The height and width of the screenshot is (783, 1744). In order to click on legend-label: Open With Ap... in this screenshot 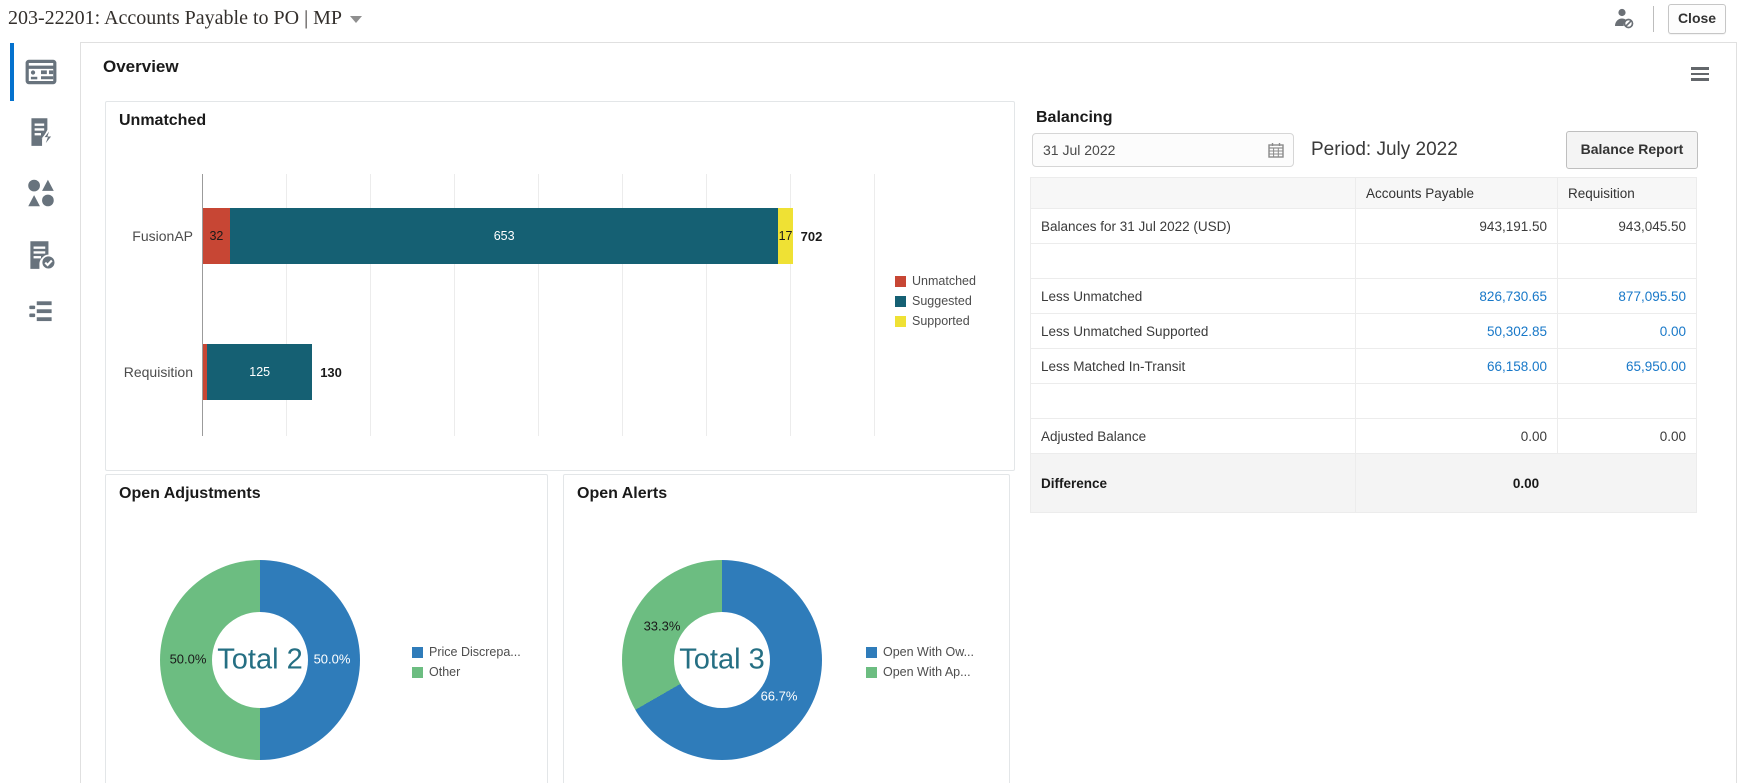, I will do `click(927, 672)`.